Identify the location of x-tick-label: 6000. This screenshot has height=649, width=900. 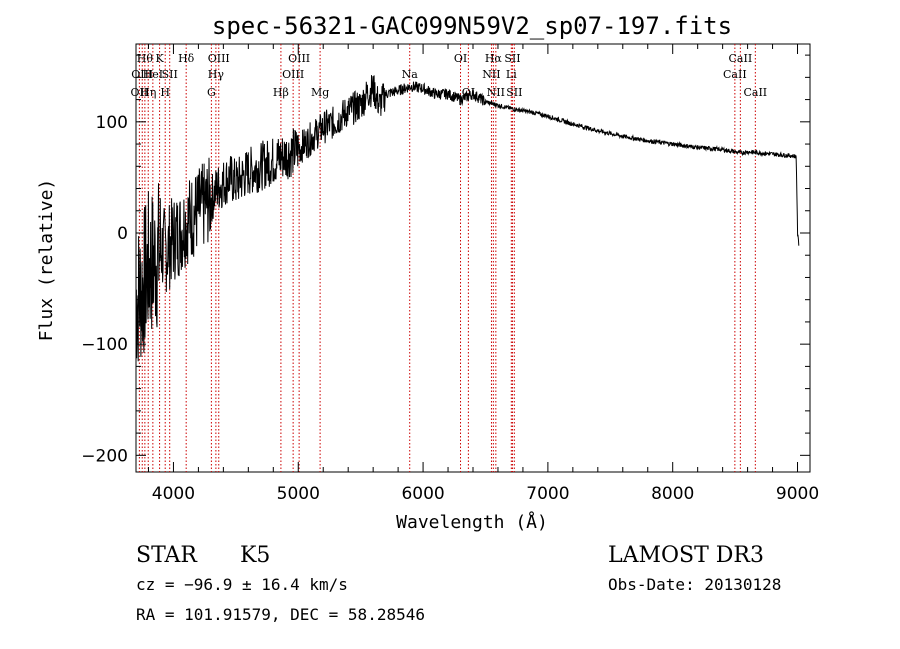
(422, 494).